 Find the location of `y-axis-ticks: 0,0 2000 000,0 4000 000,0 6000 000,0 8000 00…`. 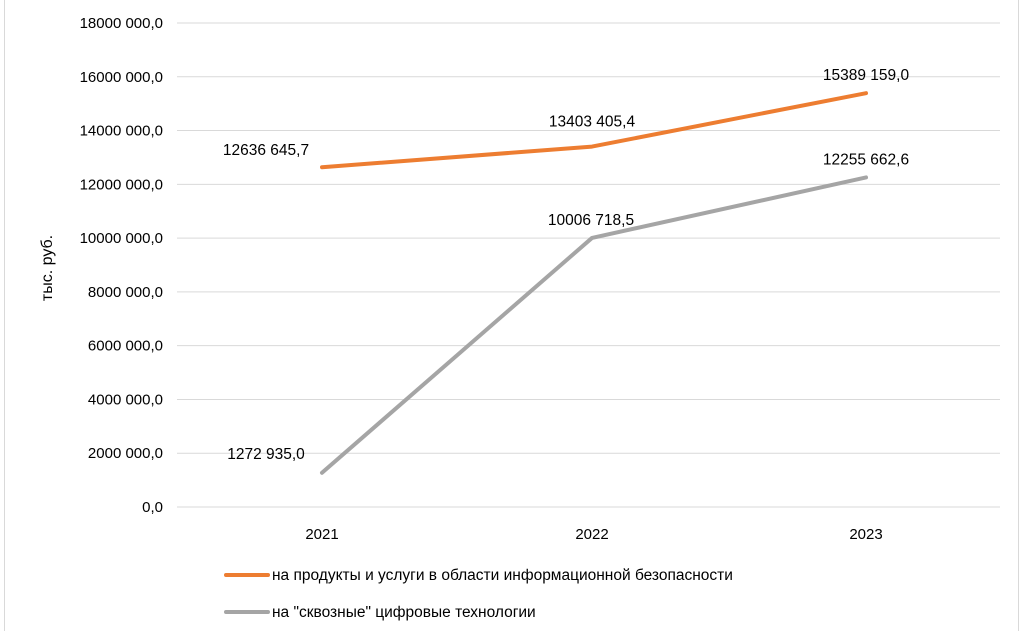

y-axis-ticks: 0,0 2000 000,0 4000 000,0 6000 000,0 8000 00… is located at coordinates (121, 265).